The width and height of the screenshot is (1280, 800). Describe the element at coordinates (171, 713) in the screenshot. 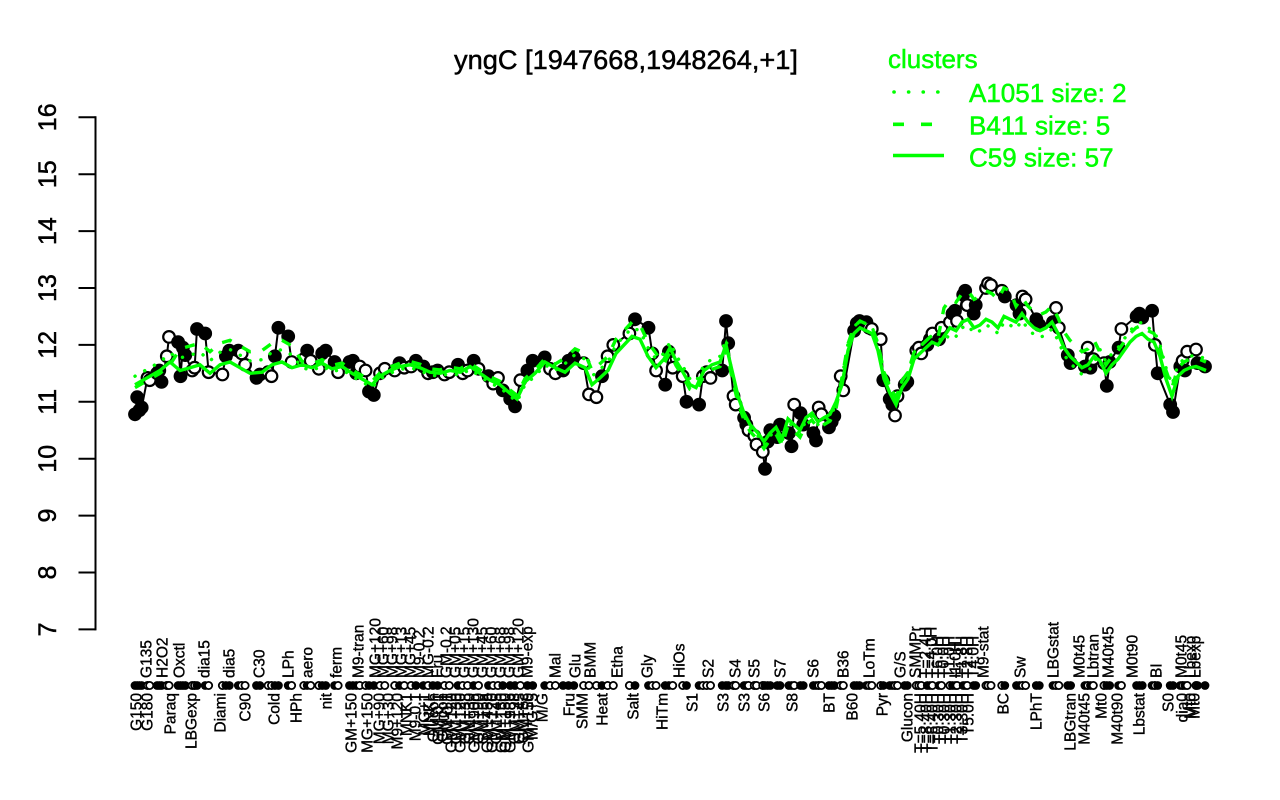

I see `svg-text: Paraq` at that location.